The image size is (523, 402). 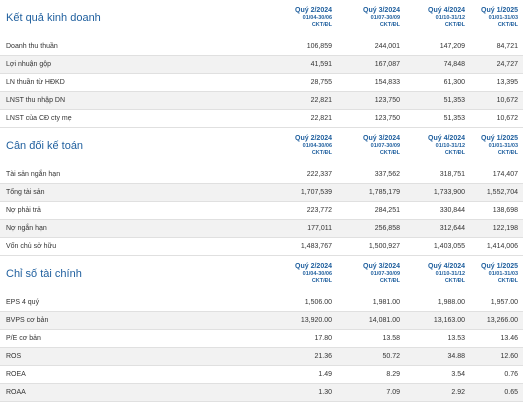 What do you see at coordinates (507, 82) in the screenshot?
I see `cell-value: 13,395` at bounding box center [507, 82].